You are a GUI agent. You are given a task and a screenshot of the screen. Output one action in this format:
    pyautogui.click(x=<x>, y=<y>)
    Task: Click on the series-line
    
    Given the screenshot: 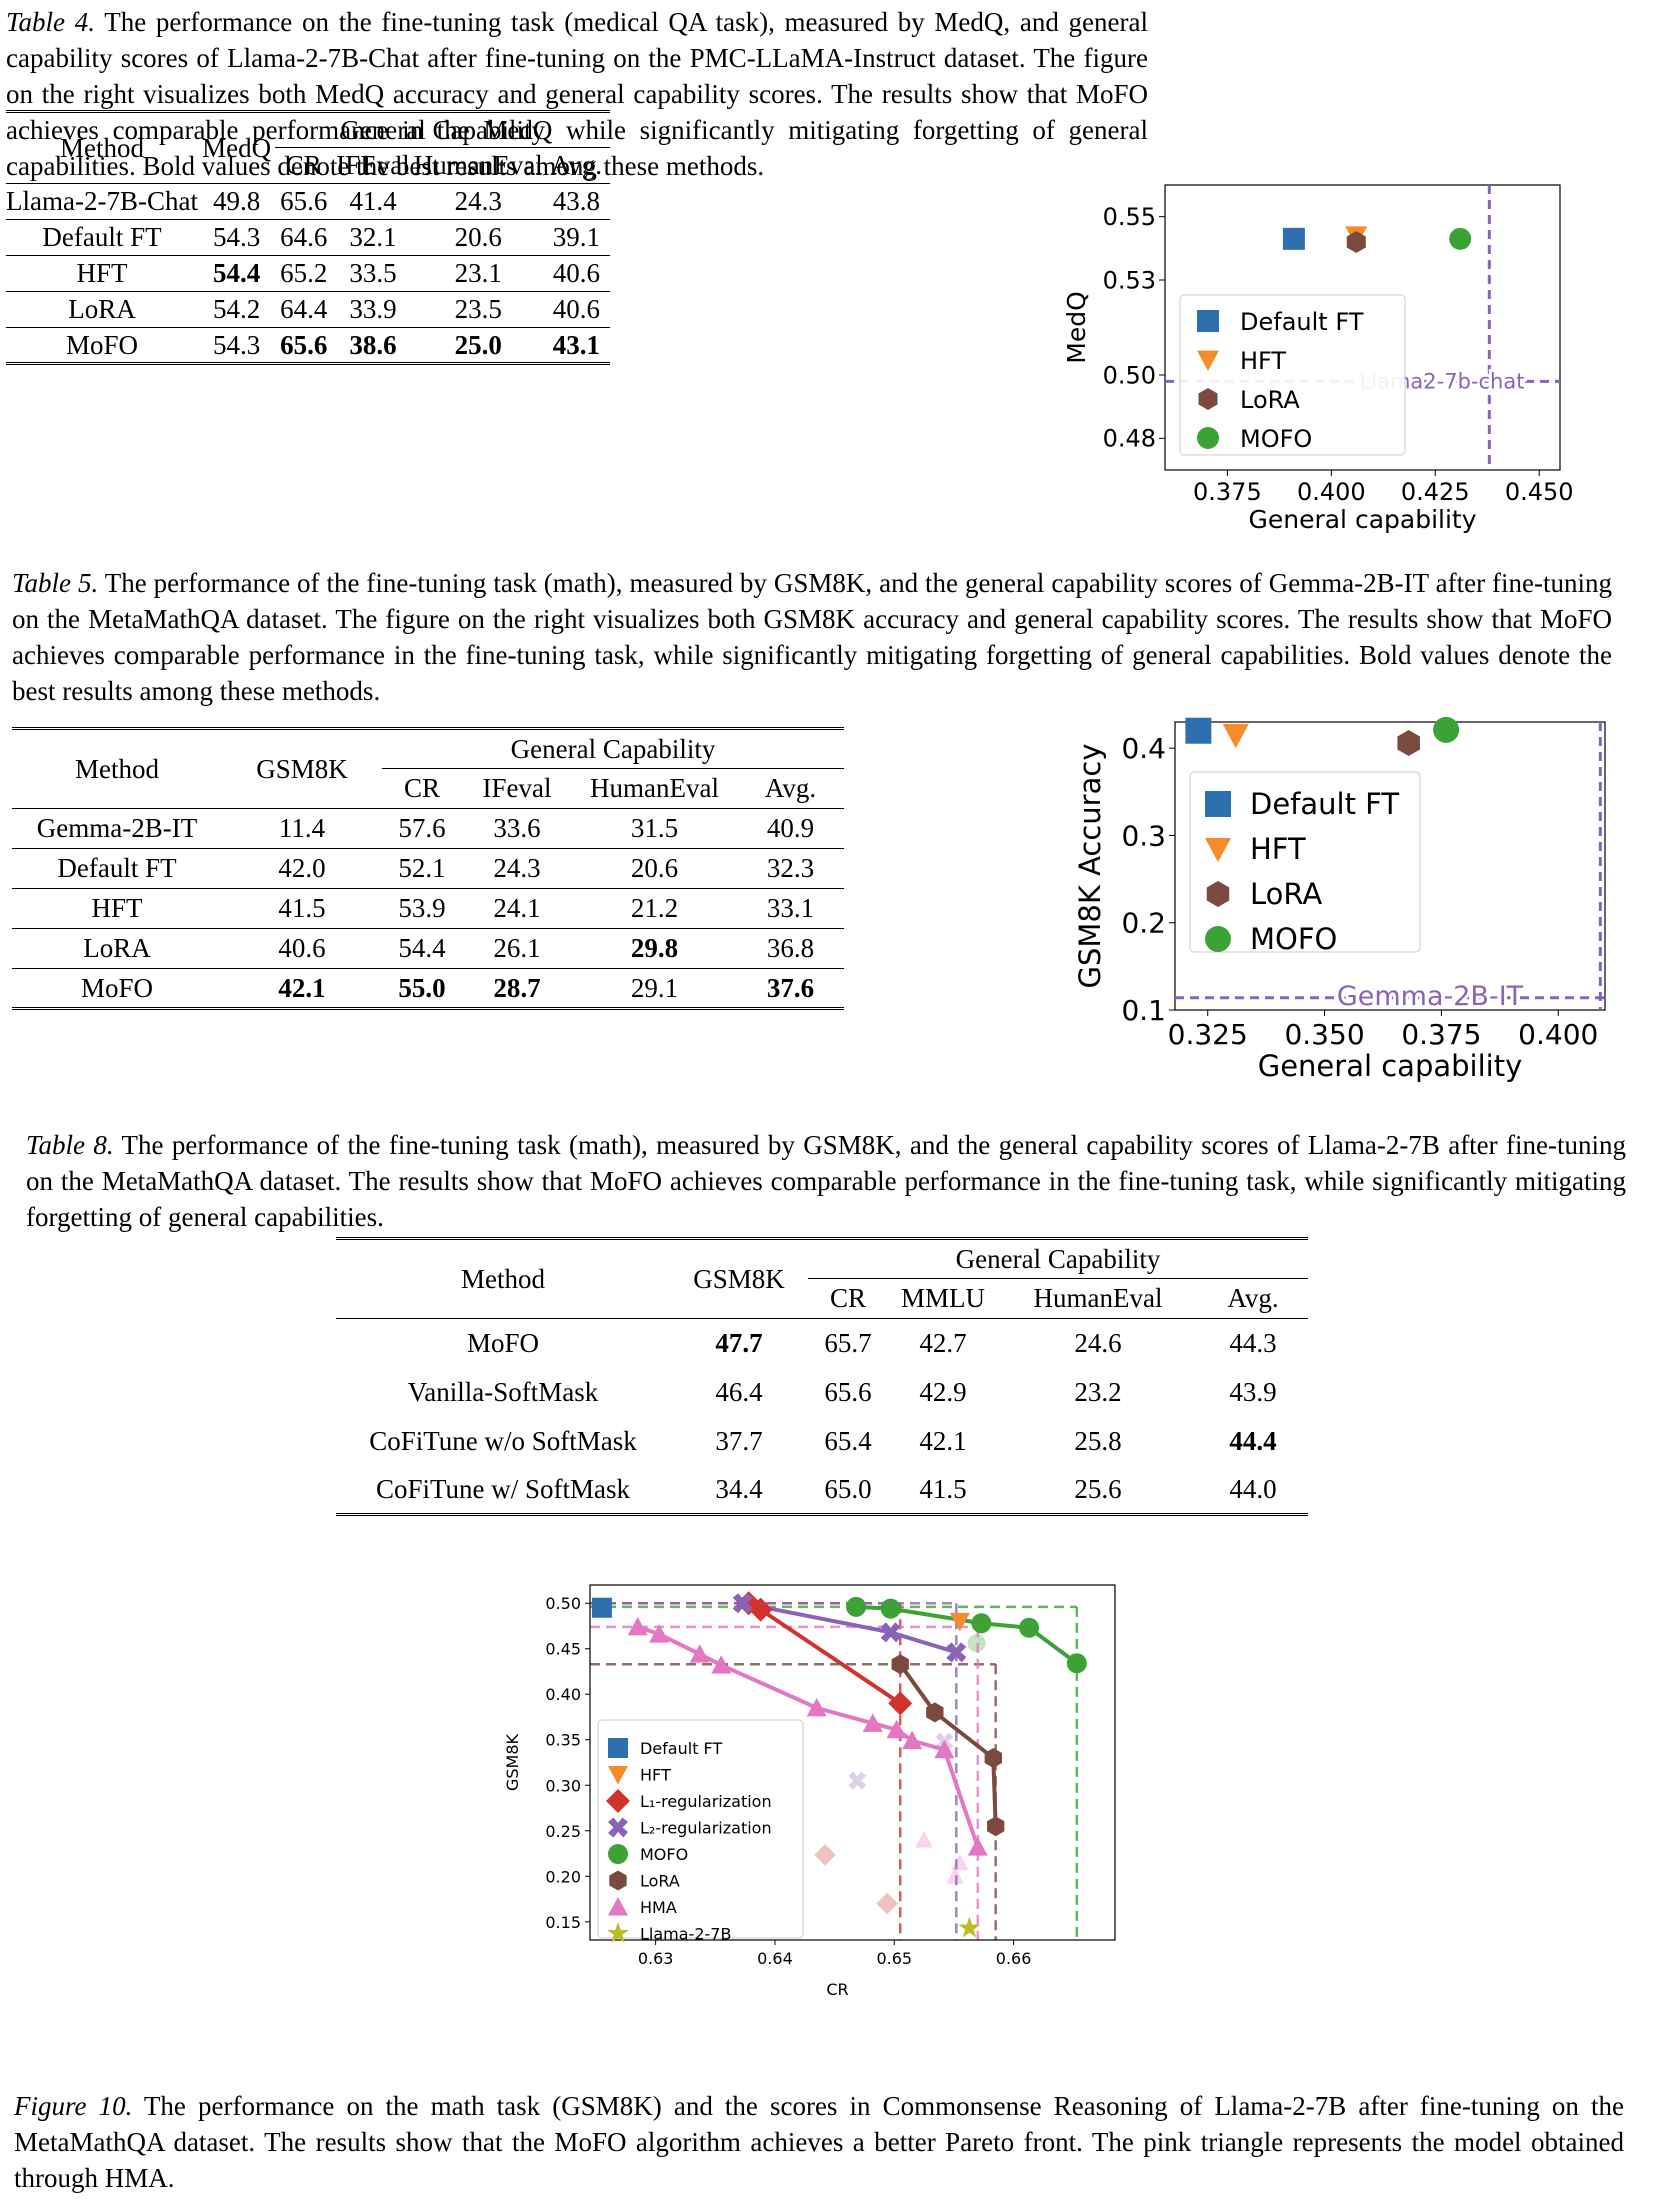 What is the action you would take?
    pyautogui.click(x=948, y=1745)
    